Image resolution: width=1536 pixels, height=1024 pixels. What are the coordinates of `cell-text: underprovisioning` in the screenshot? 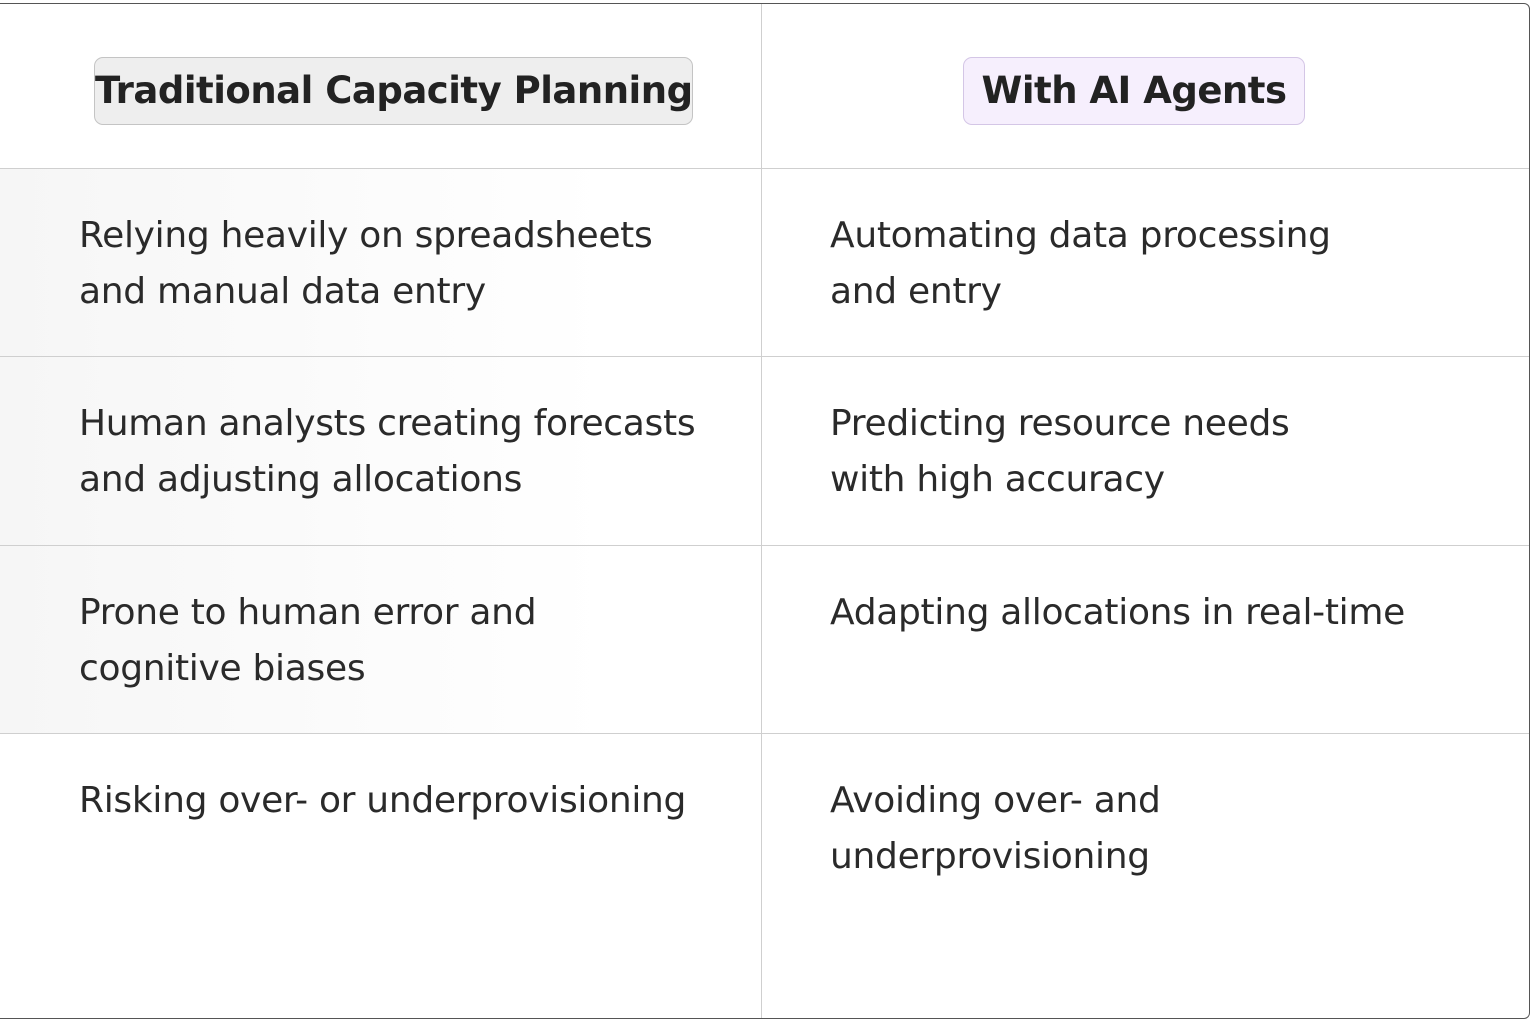 It's located at (990, 856).